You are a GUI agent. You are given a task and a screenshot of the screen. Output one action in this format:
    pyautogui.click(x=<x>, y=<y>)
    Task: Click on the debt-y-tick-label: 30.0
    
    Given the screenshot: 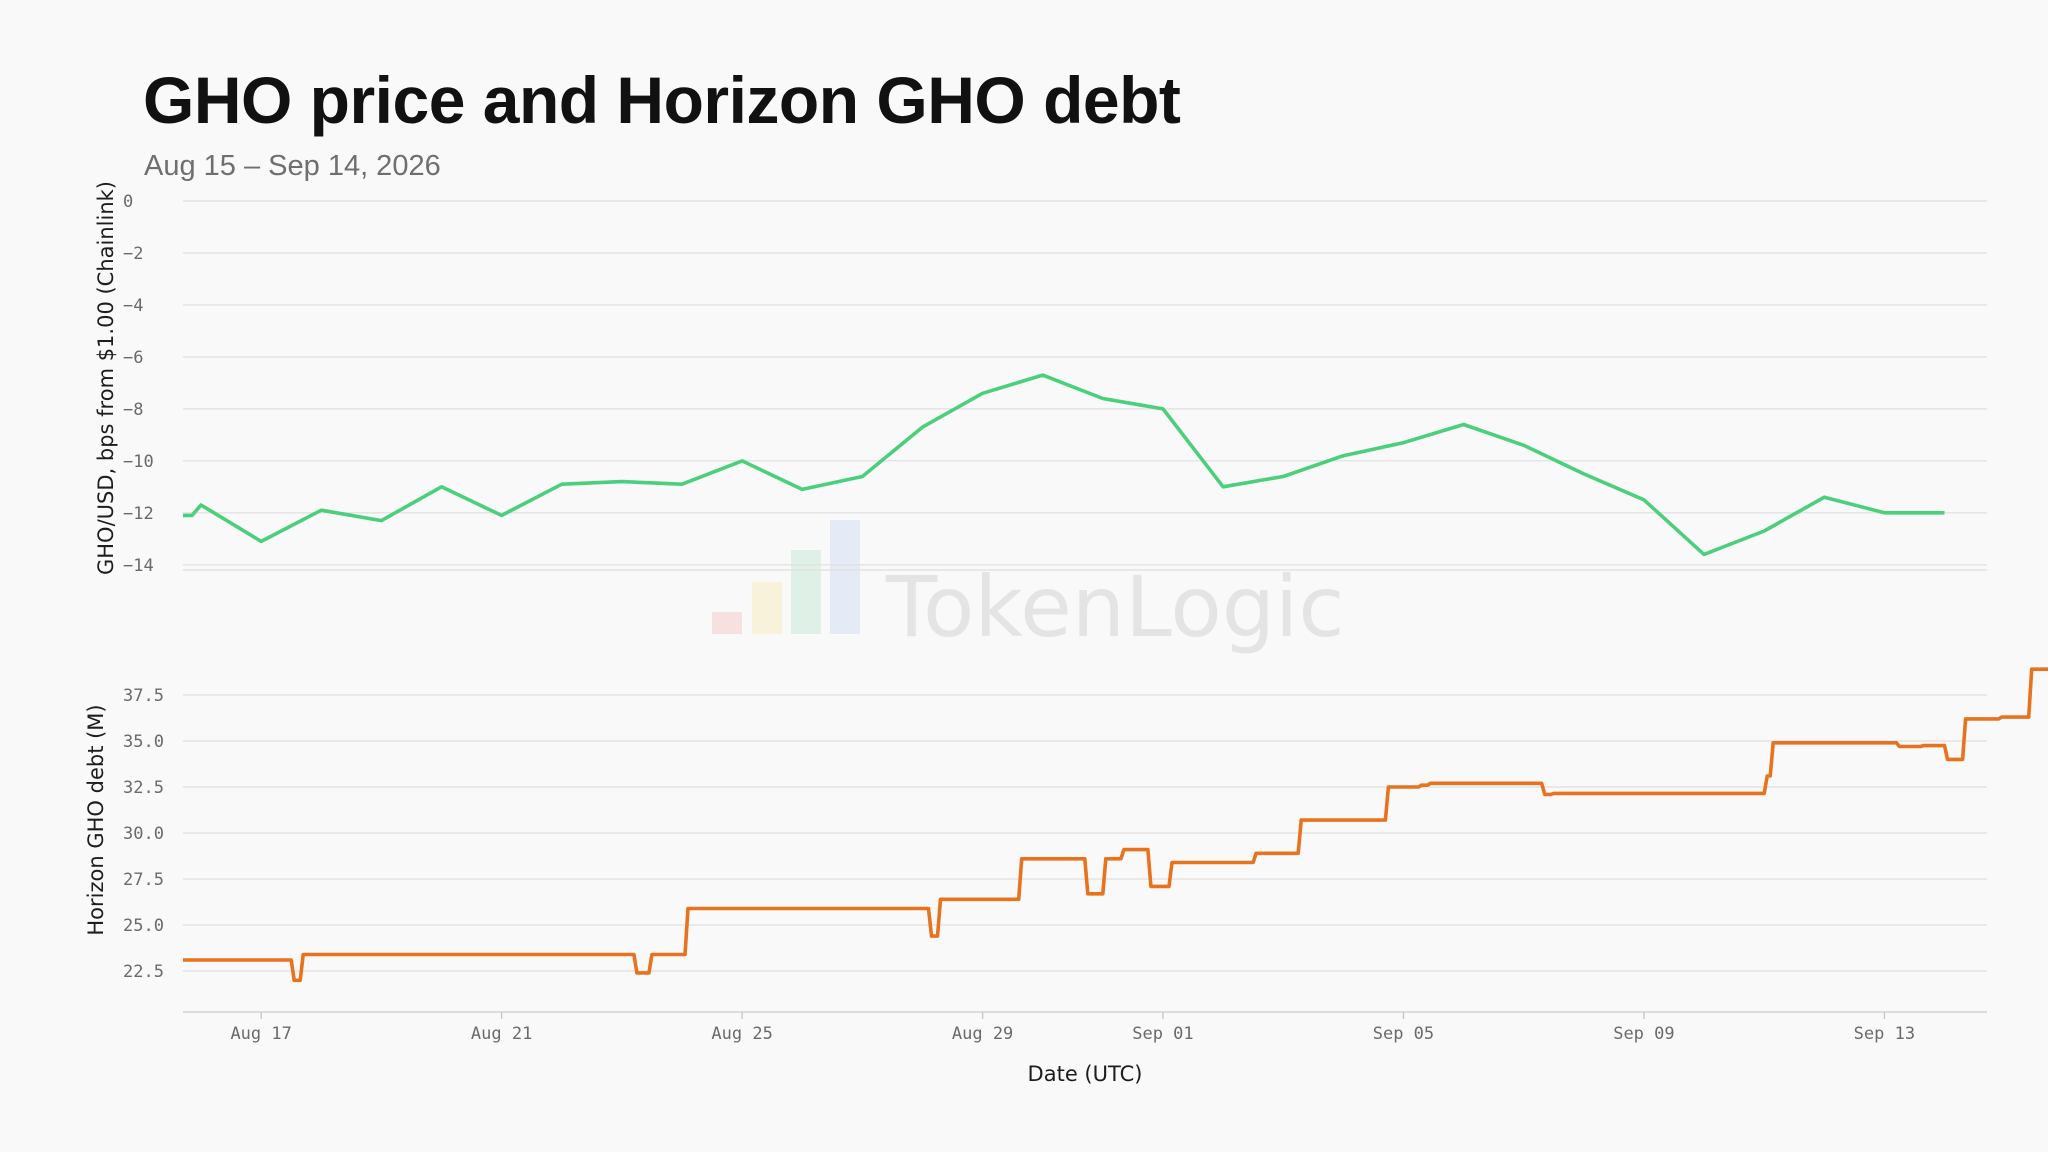 What is the action you would take?
    pyautogui.click(x=143, y=834)
    